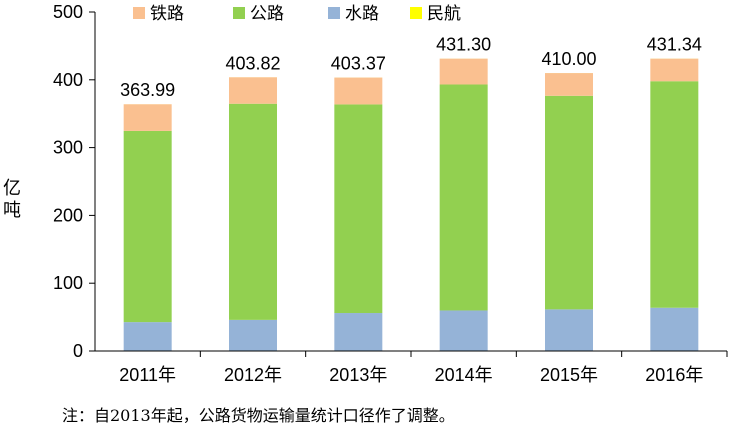 This screenshot has height=428, width=735. What do you see at coordinates (569, 330) in the screenshot?
I see `bar-segment-水路-2015年` at bounding box center [569, 330].